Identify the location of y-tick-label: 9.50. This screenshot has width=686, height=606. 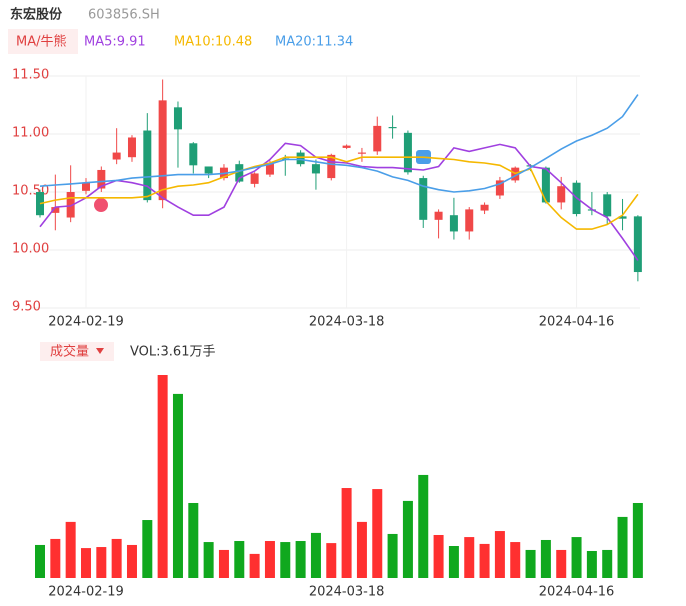
(26, 307).